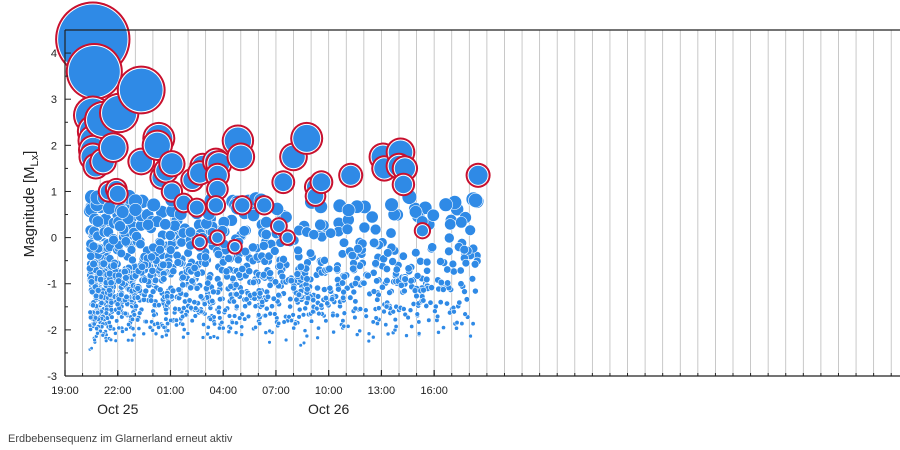 The height and width of the screenshot is (450, 900). I want to click on y-tick-label: 4, so click(54, 54).